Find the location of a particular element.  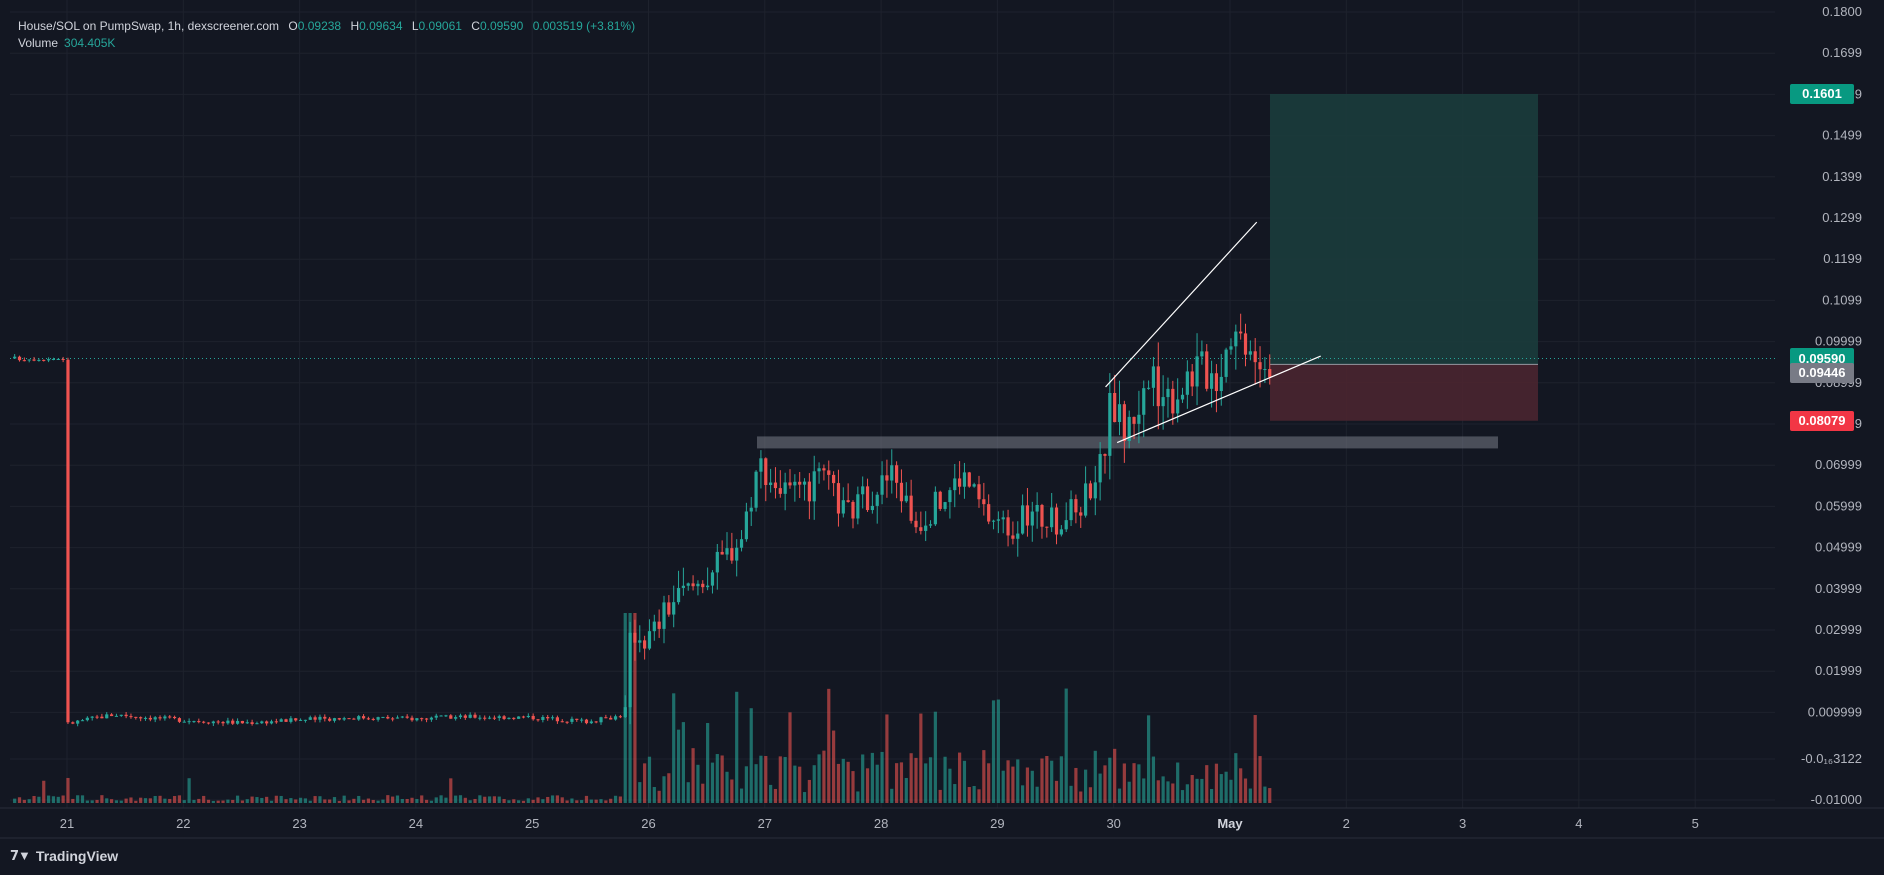

drawings is located at coordinates (1213, 332).